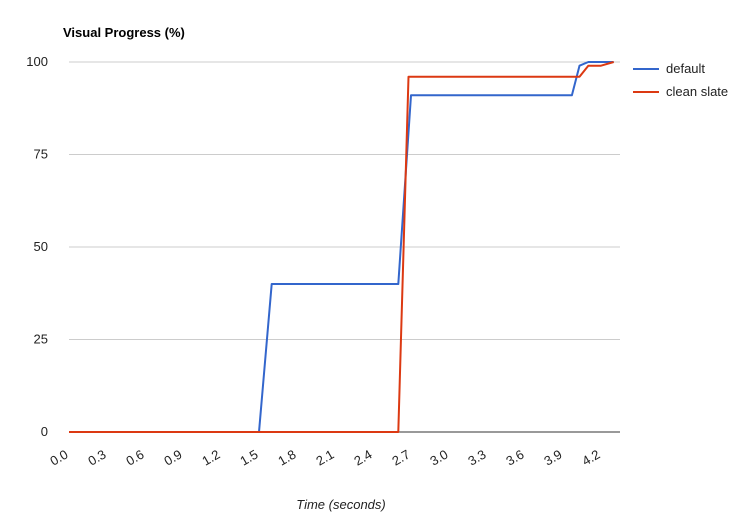  I want to click on y-axis-ticks: 0 25 50 75 100, so click(37, 246).